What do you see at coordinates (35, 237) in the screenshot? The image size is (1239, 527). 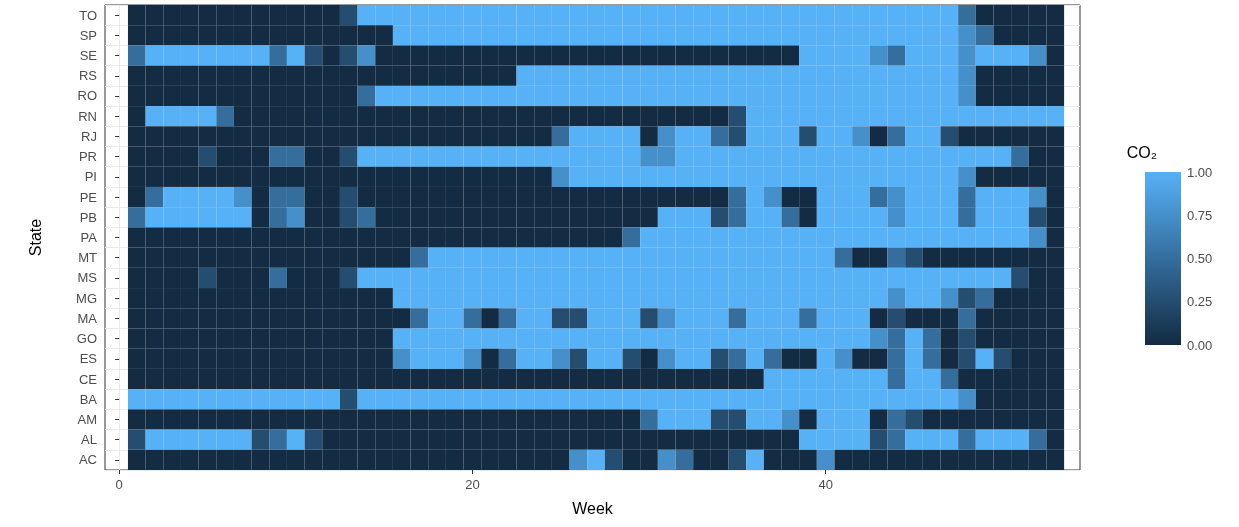 I see `y-axis-title: State` at bounding box center [35, 237].